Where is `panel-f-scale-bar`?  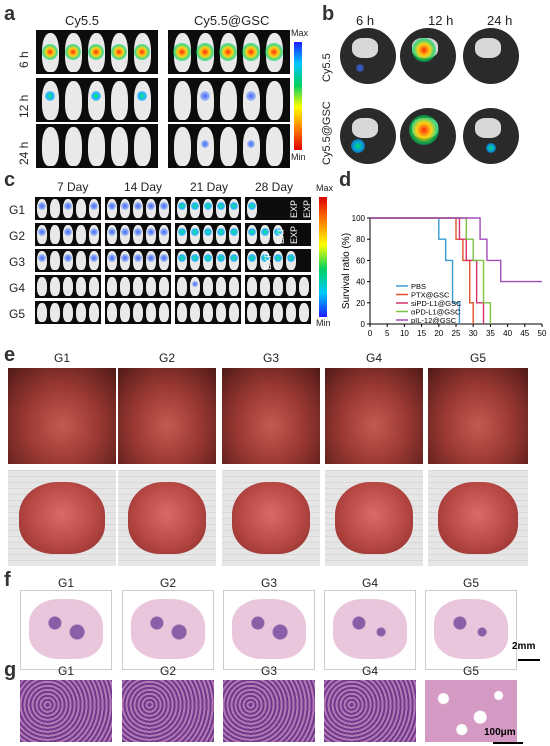
panel-f-scale-bar is located at coordinates (529, 660).